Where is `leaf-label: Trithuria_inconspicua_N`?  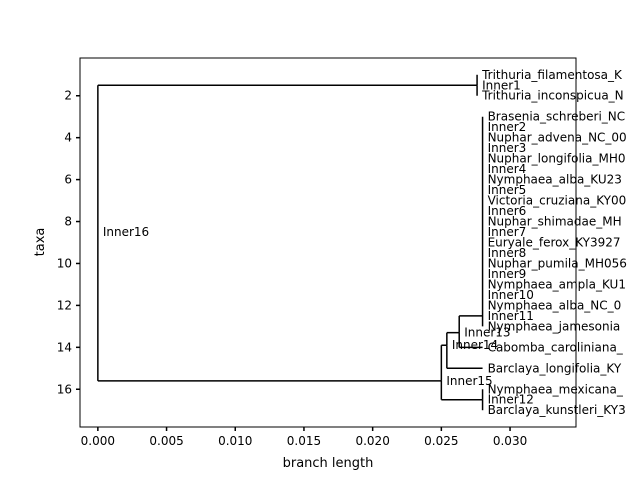
leaf-label: Trithuria_inconspicua_N is located at coordinates (552, 96).